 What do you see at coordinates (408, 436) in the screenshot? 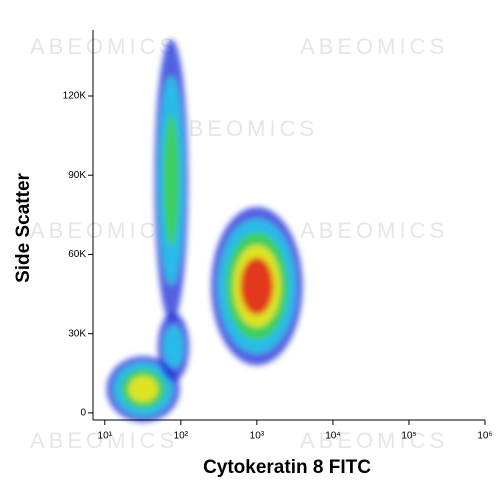
I see `x-tick-label: 10⁵` at bounding box center [408, 436].